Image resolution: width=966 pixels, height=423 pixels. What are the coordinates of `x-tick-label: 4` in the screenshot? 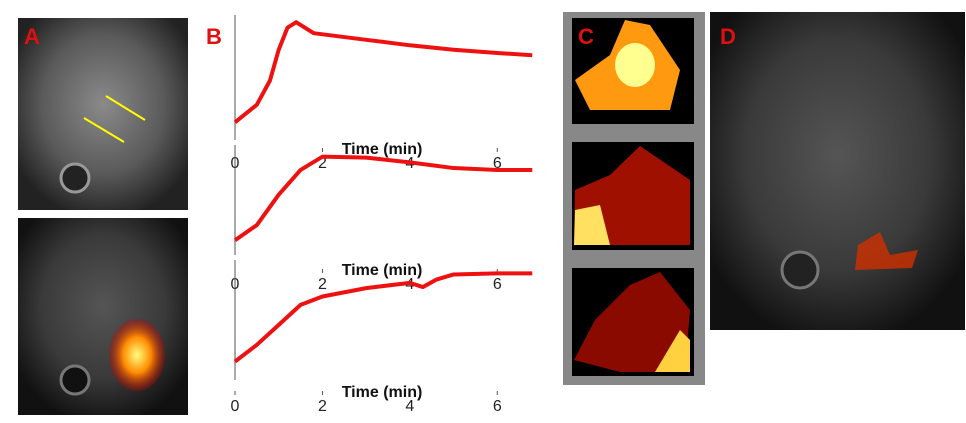 It's located at (409, 406).